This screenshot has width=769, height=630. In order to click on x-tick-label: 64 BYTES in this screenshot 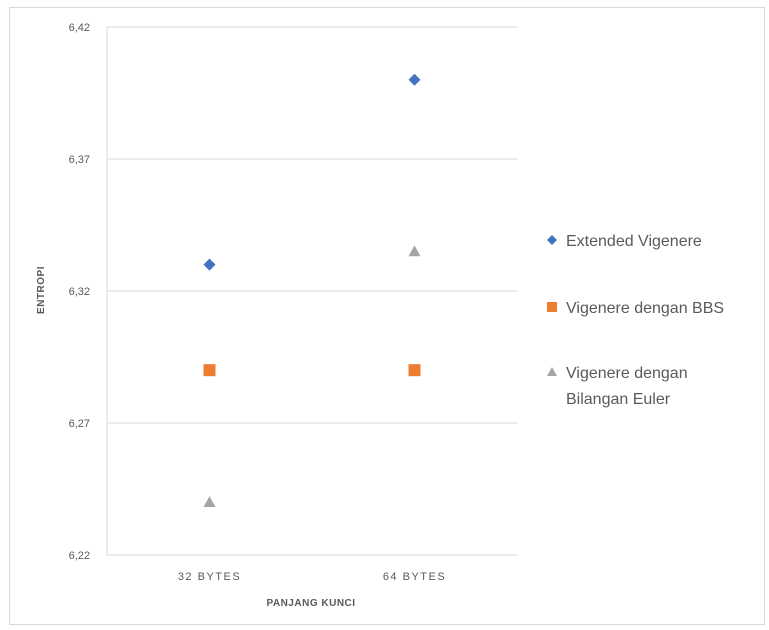, I will do `click(414, 577)`.